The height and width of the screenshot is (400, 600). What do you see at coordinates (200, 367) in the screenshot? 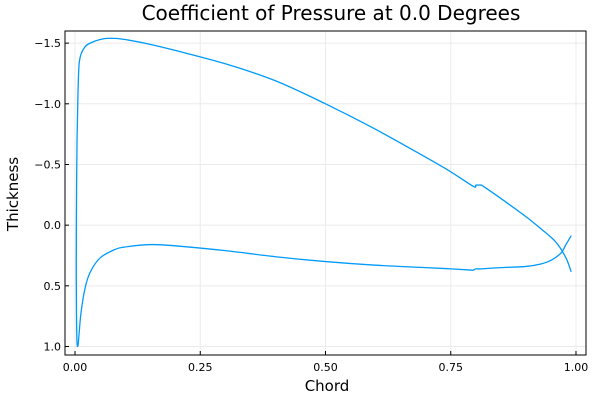
I see `x-tick-label: 0.25` at bounding box center [200, 367].